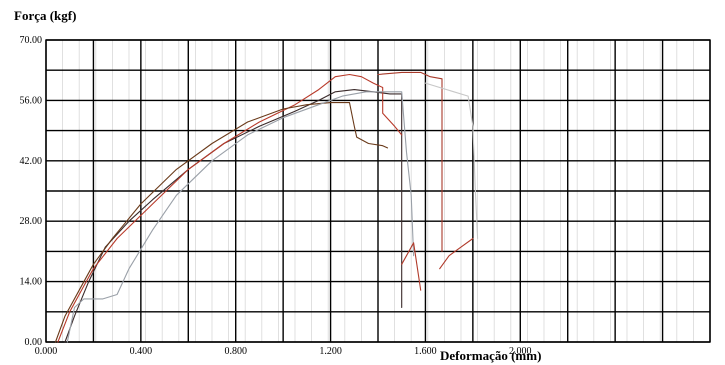 The width and height of the screenshot is (725, 365). I want to click on y-tick-label: 56.00, so click(31, 100).